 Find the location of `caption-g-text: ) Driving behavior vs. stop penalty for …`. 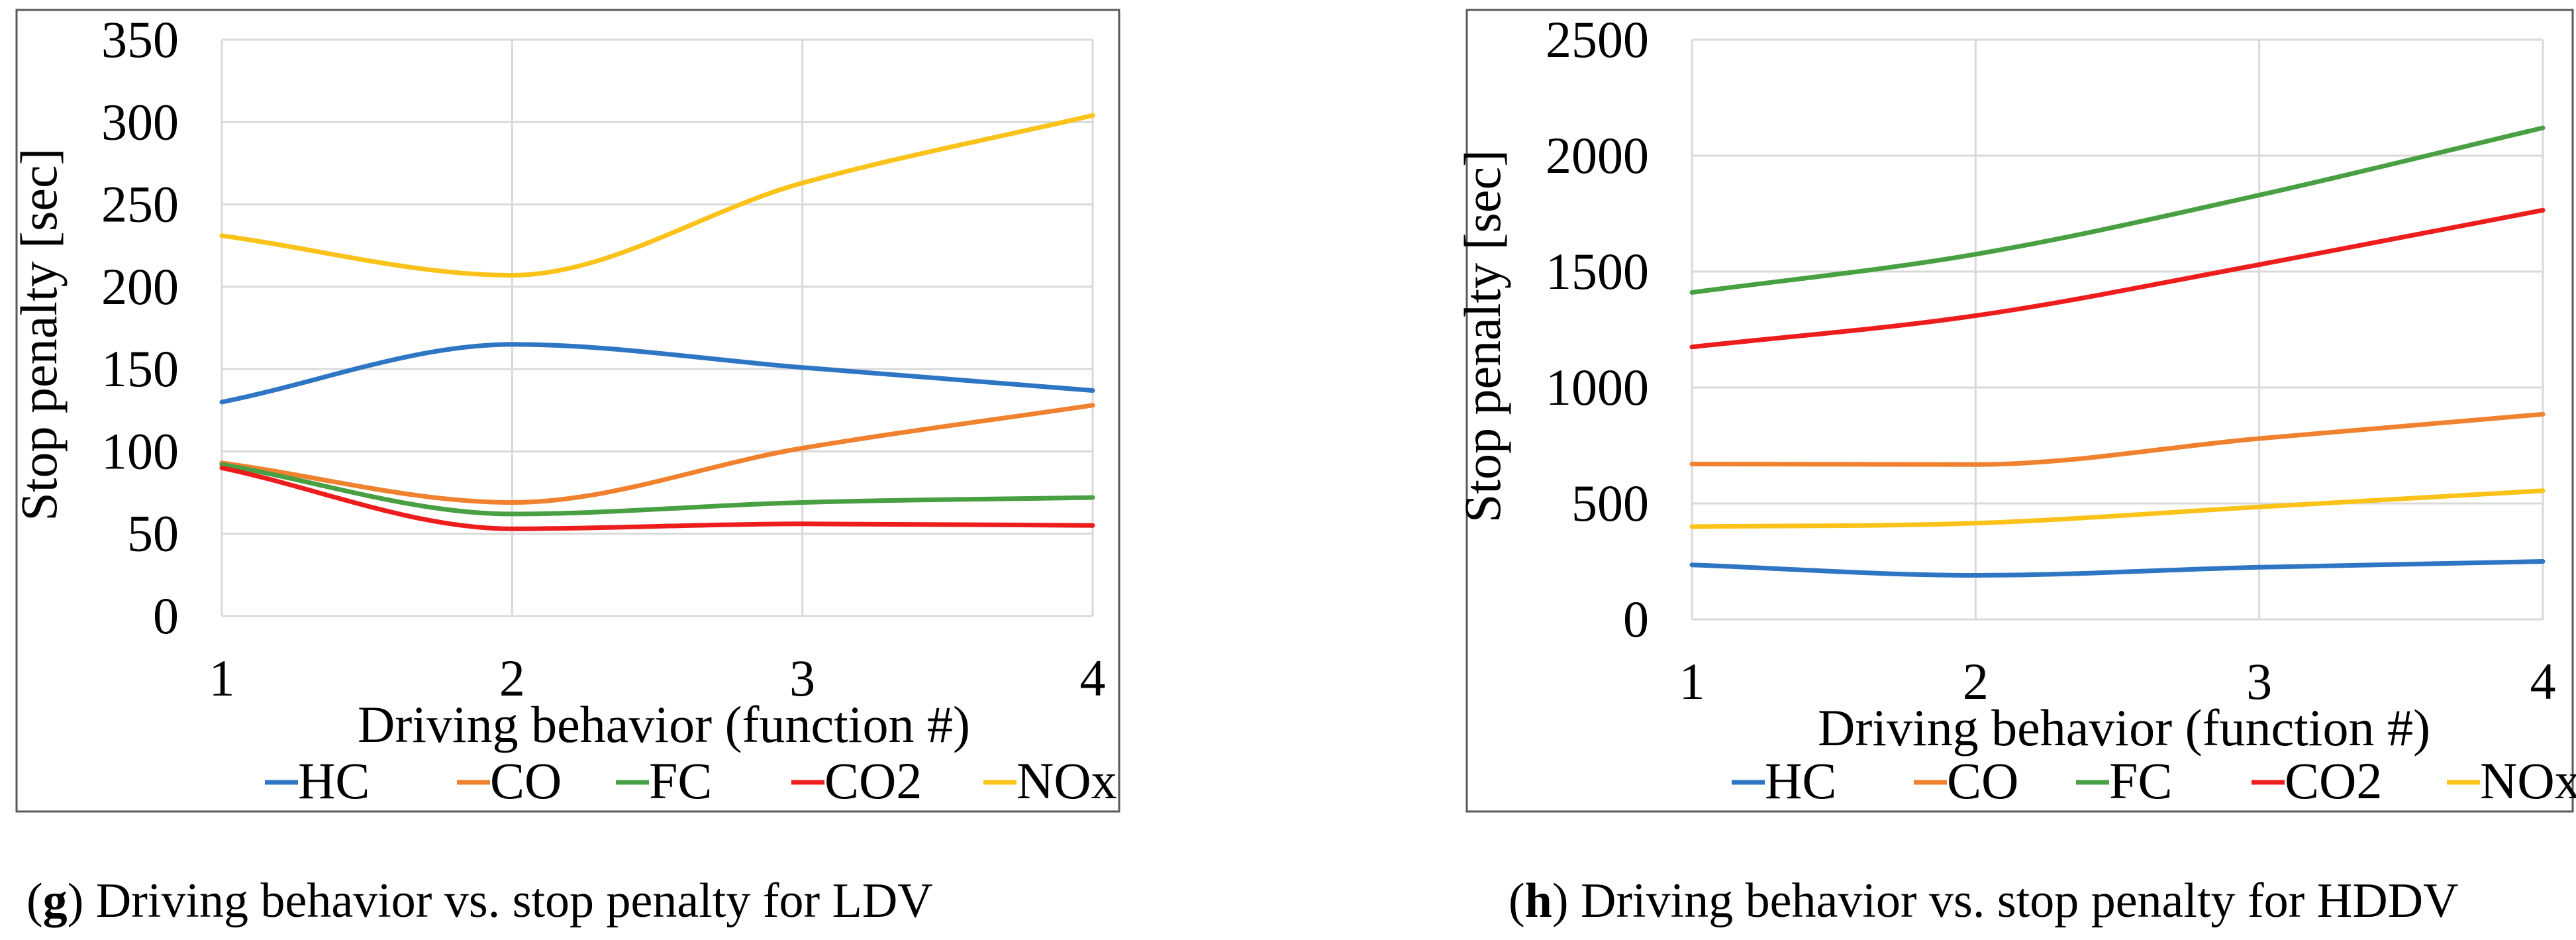

caption-g-text: ) Driving behavior vs. stop penalty for … is located at coordinates (500, 901).